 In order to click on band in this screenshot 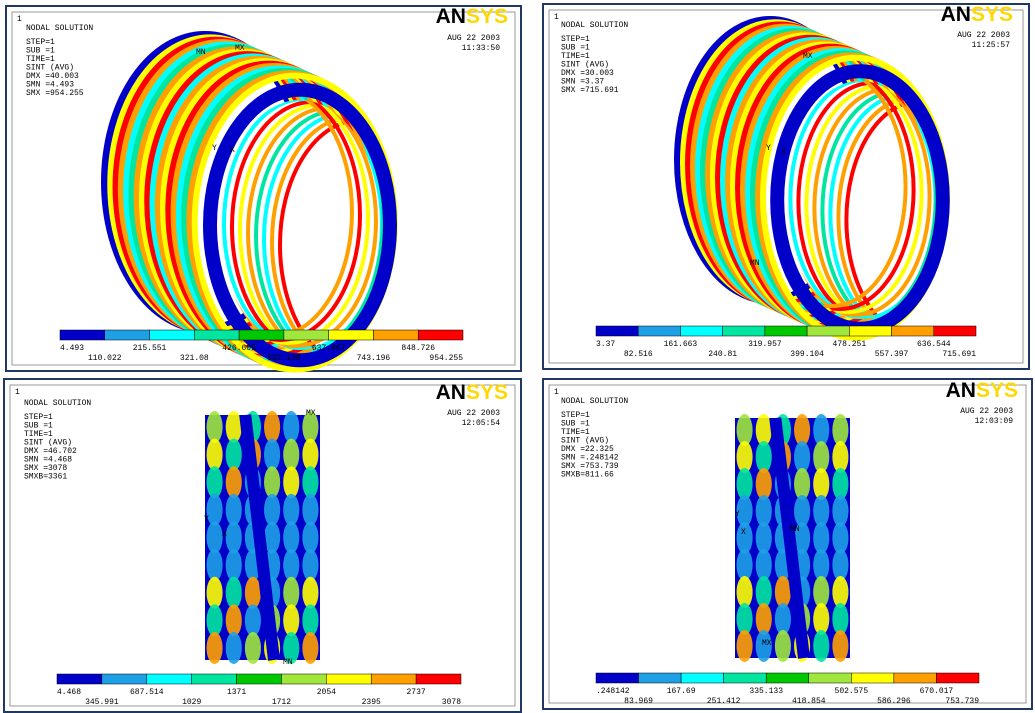, I will do `click(789, 538)`.